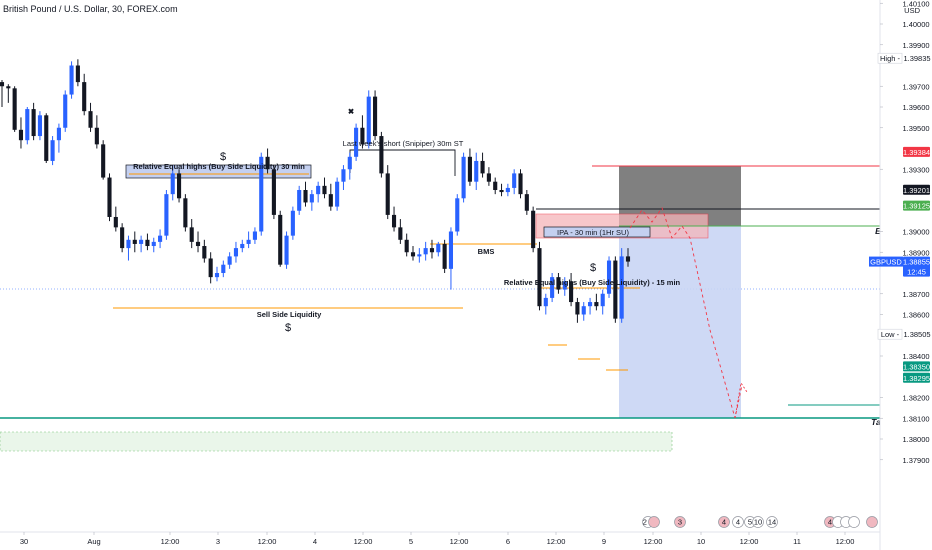 This screenshot has width=932, height=550. Describe the element at coordinates (288, 328) in the screenshot. I see `dollar-sign-3: $` at that location.